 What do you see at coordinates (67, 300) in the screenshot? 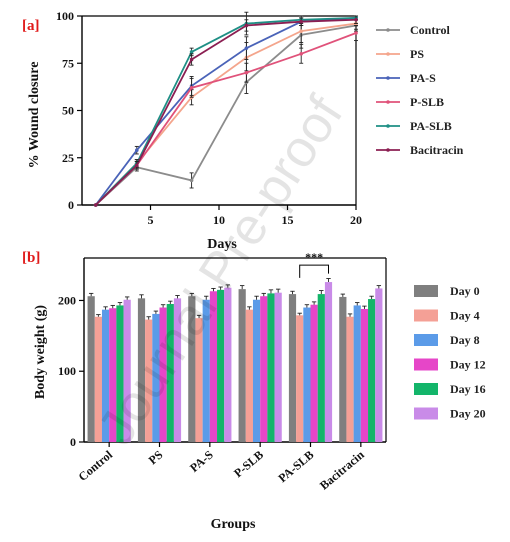
I see `panel-b-y-tick-label: 200` at bounding box center [67, 300].